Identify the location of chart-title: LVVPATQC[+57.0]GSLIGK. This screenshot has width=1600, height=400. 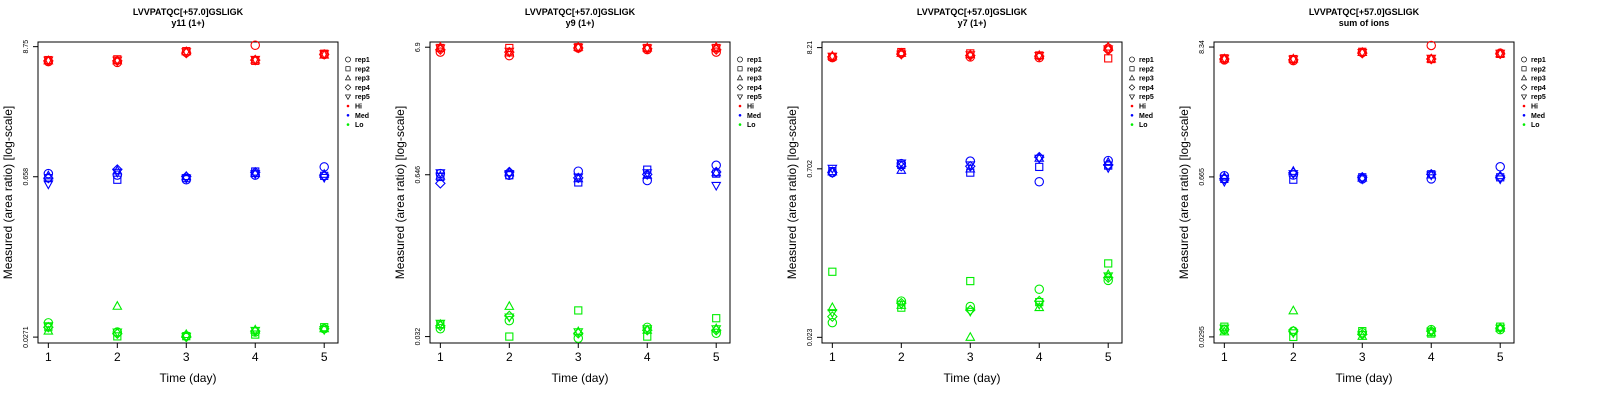
(188, 12).